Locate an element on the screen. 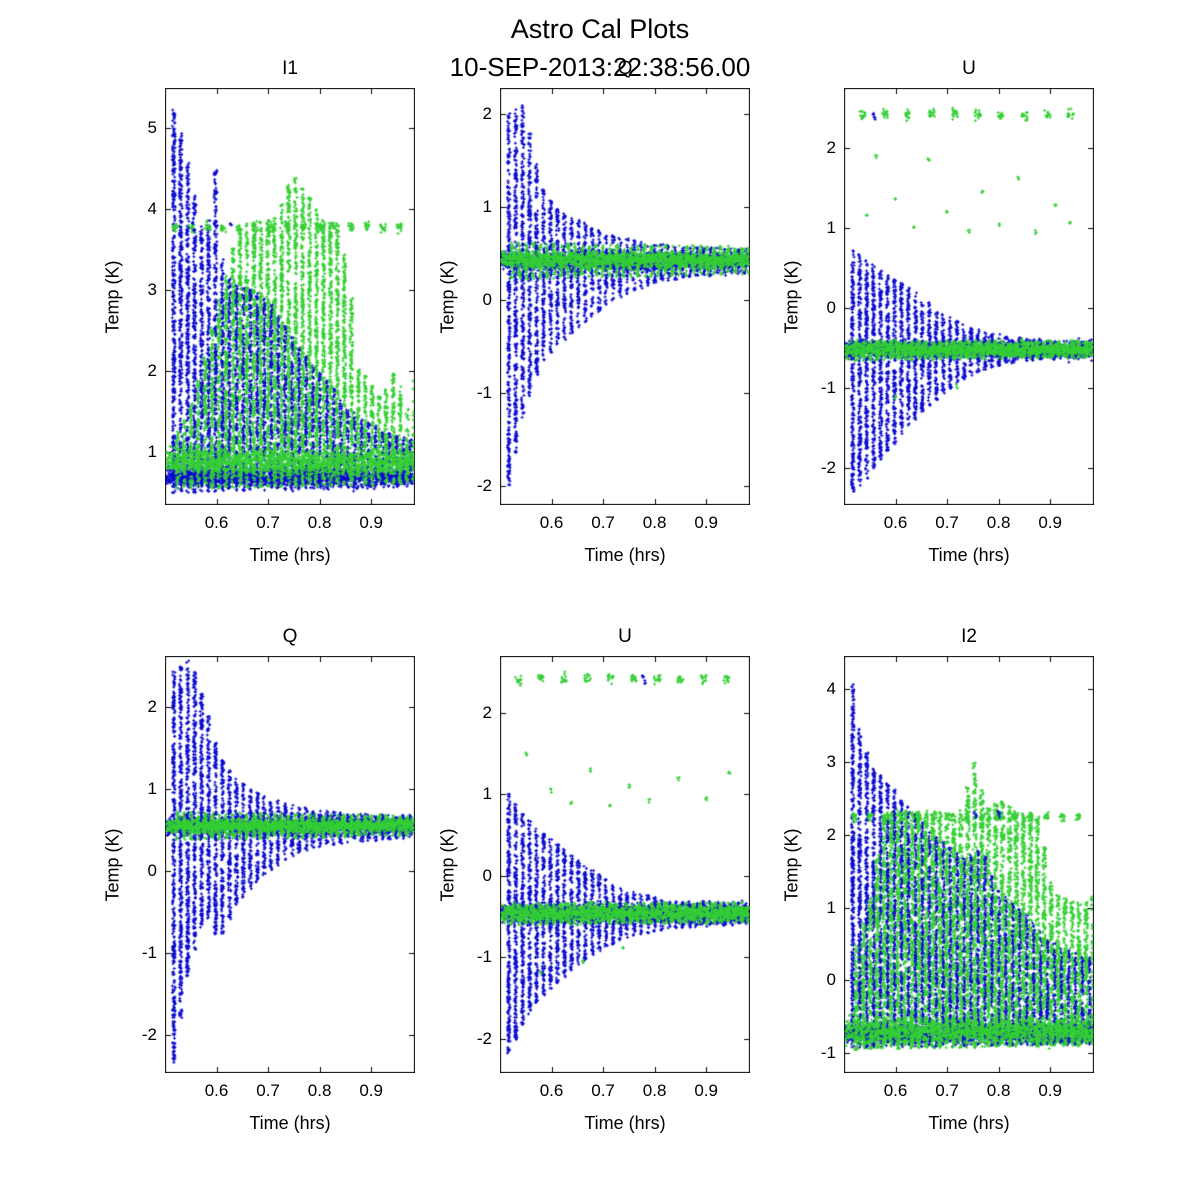 This screenshot has height=1200, width=1200. subplot-q-3: Q 0.6 0.7 0.8 0.9 -2 -1 0 1 2 Time (hrs) Temp (K) is located at coordinates (262, 874).